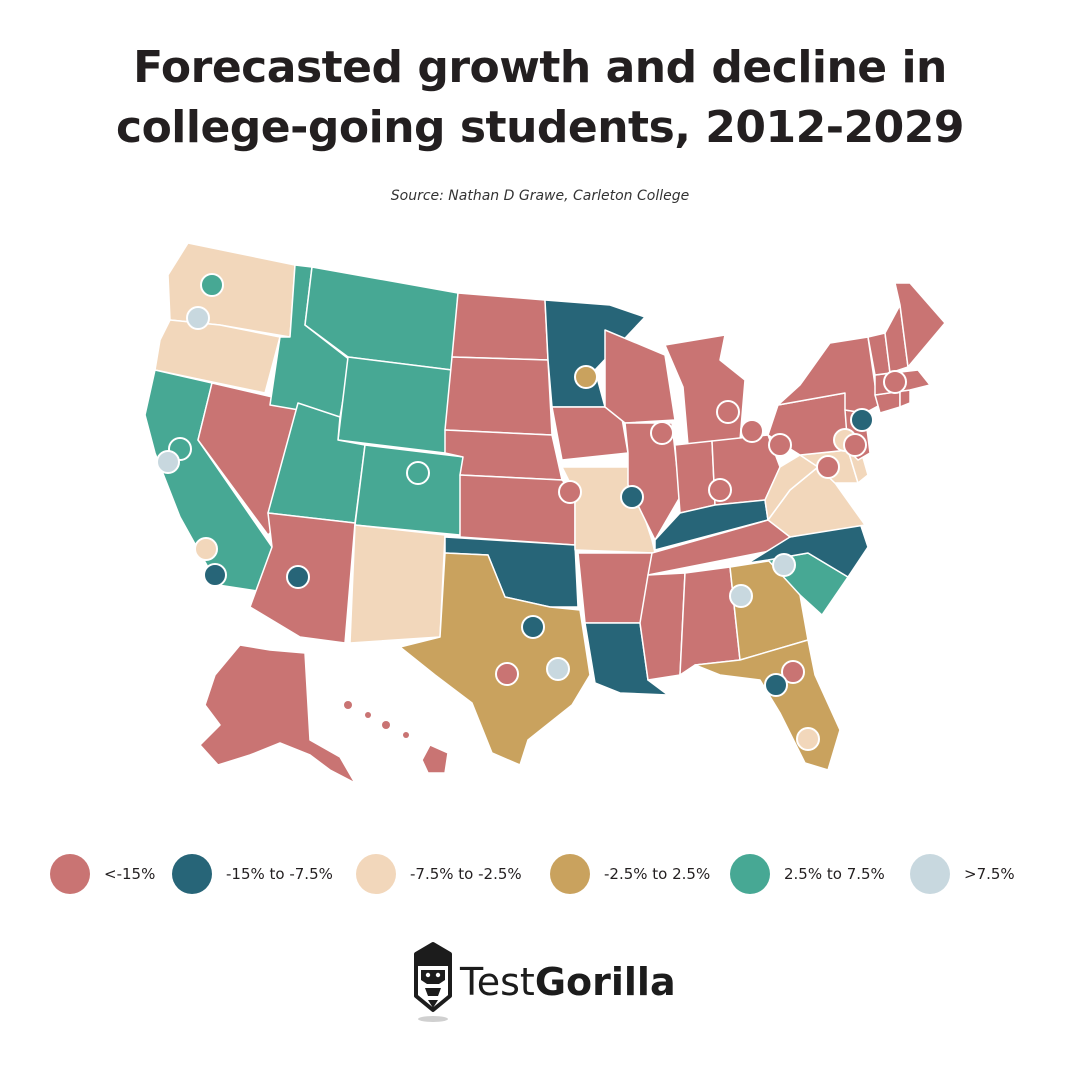 The width and height of the screenshot is (1080, 1080). What do you see at coordinates (540, 196) in the screenshot?
I see `source-caption: Source: Nathan D Grawe, Carleton College` at bounding box center [540, 196].